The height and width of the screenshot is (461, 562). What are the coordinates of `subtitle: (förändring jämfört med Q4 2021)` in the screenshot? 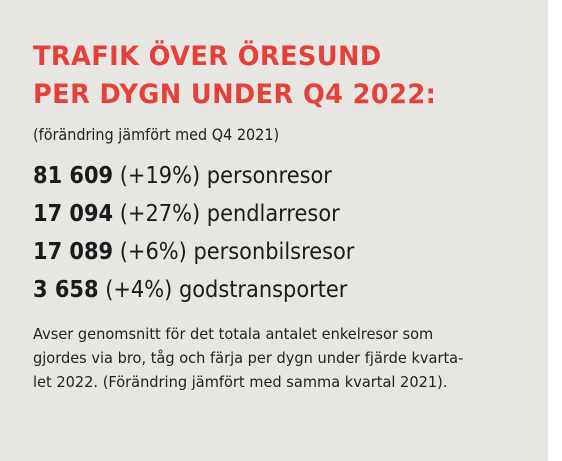 It's located at (156, 134).